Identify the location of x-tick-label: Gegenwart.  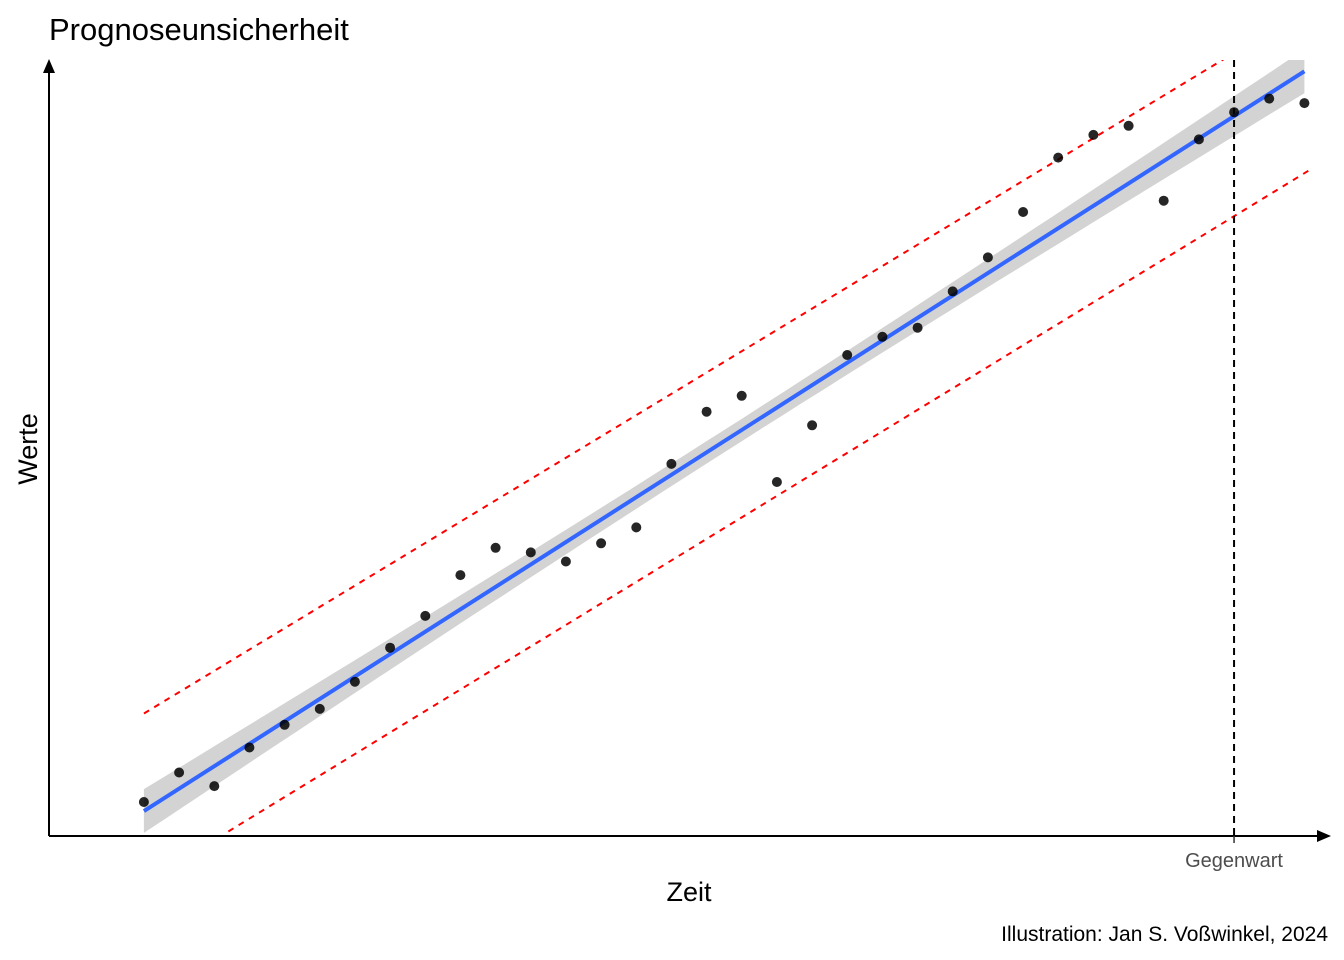
(1234, 861).